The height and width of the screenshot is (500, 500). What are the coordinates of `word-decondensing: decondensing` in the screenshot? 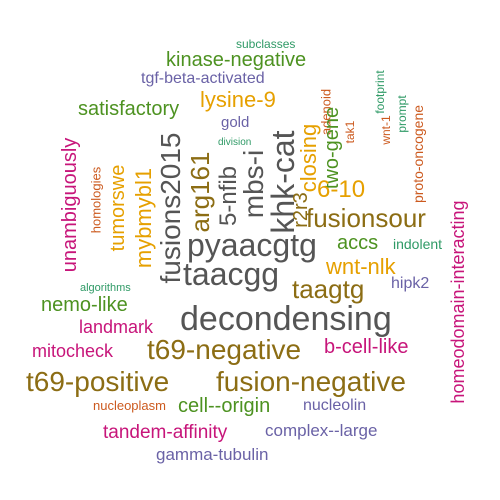 It's located at (286, 319).